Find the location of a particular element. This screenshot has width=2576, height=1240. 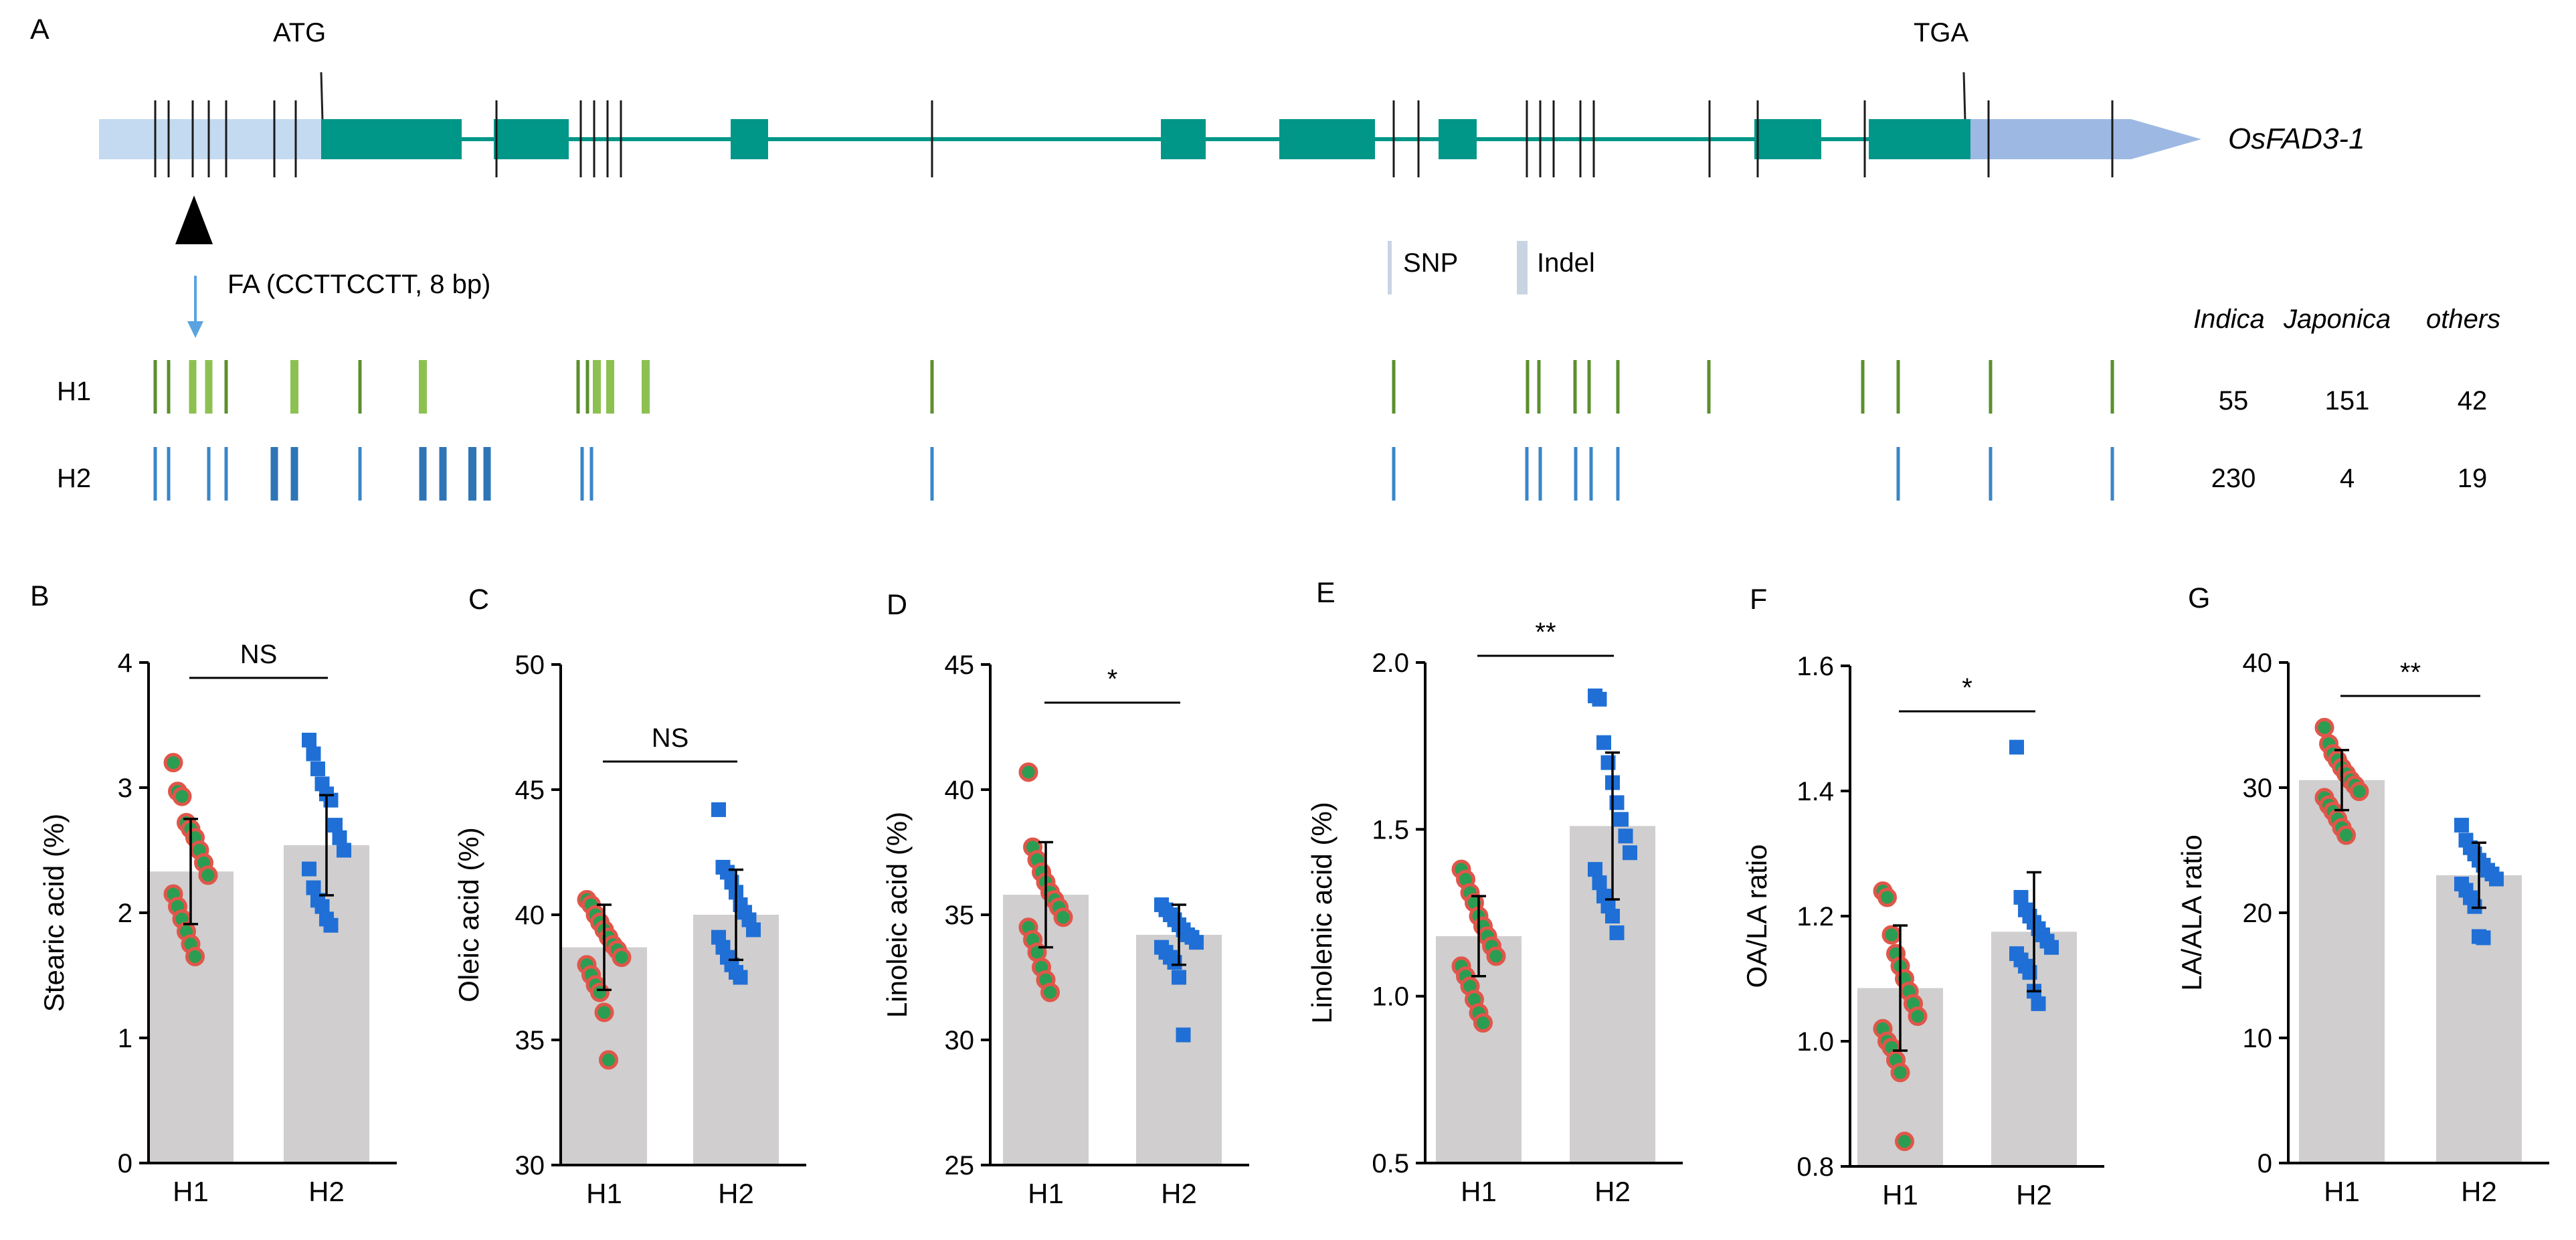

y-tick-label: 1.4 is located at coordinates (1815, 792).